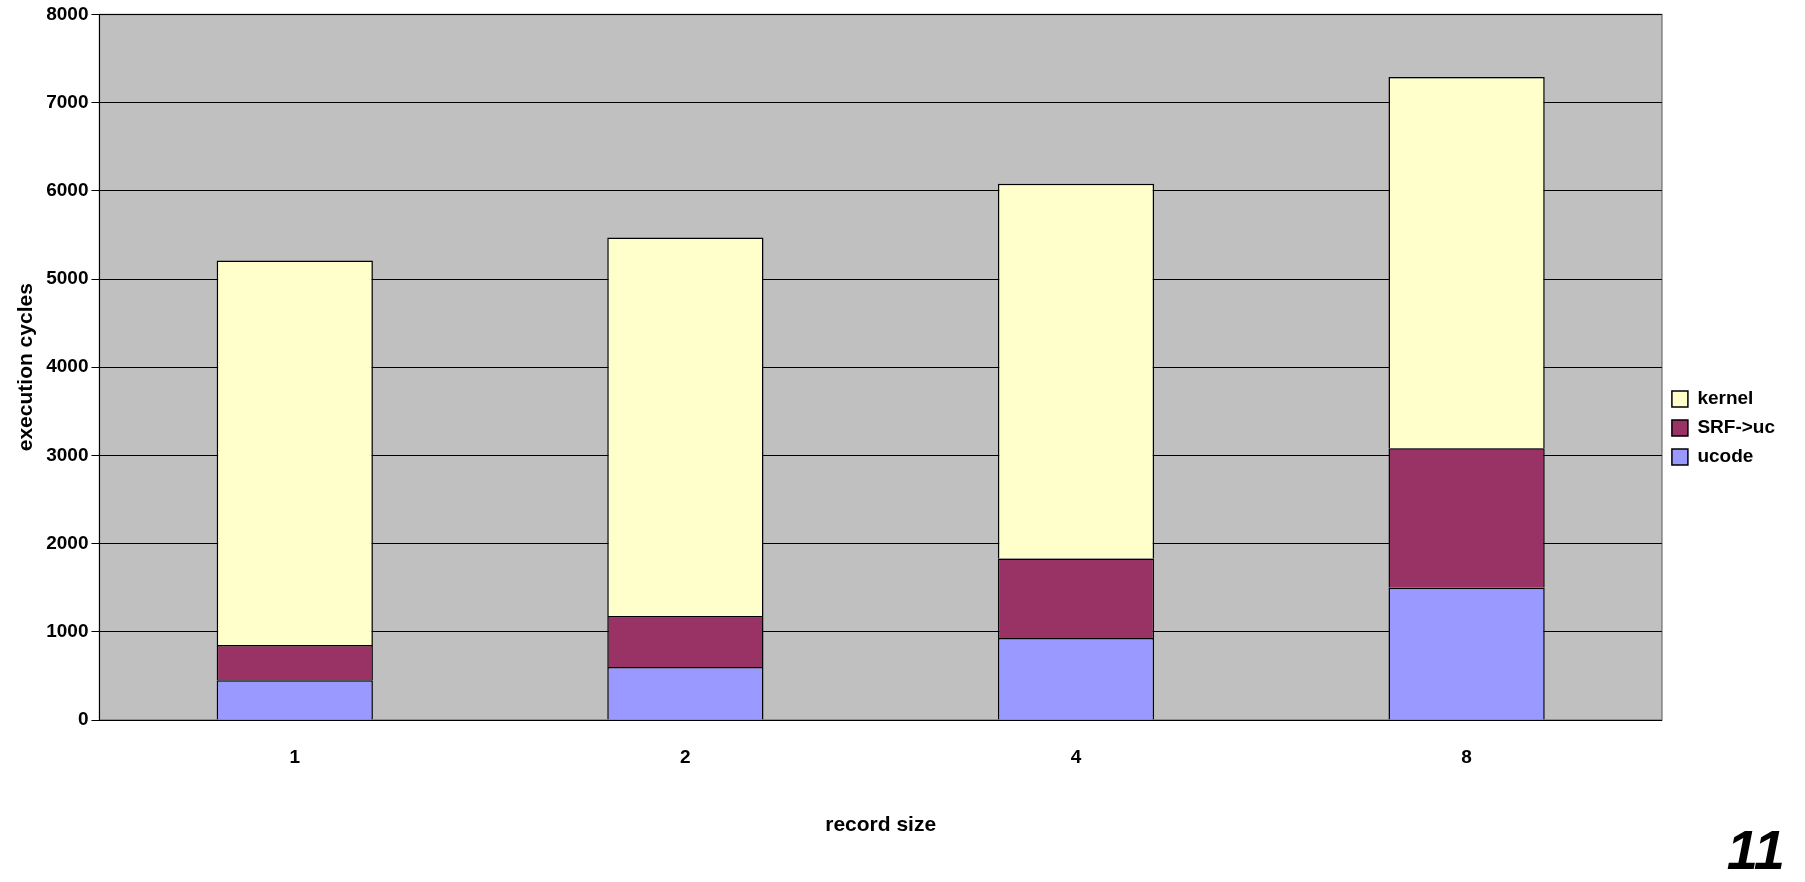 The image size is (1805, 882). Describe the element at coordinates (67, 366) in the screenshot. I see `y-tick-label: 4000` at that location.